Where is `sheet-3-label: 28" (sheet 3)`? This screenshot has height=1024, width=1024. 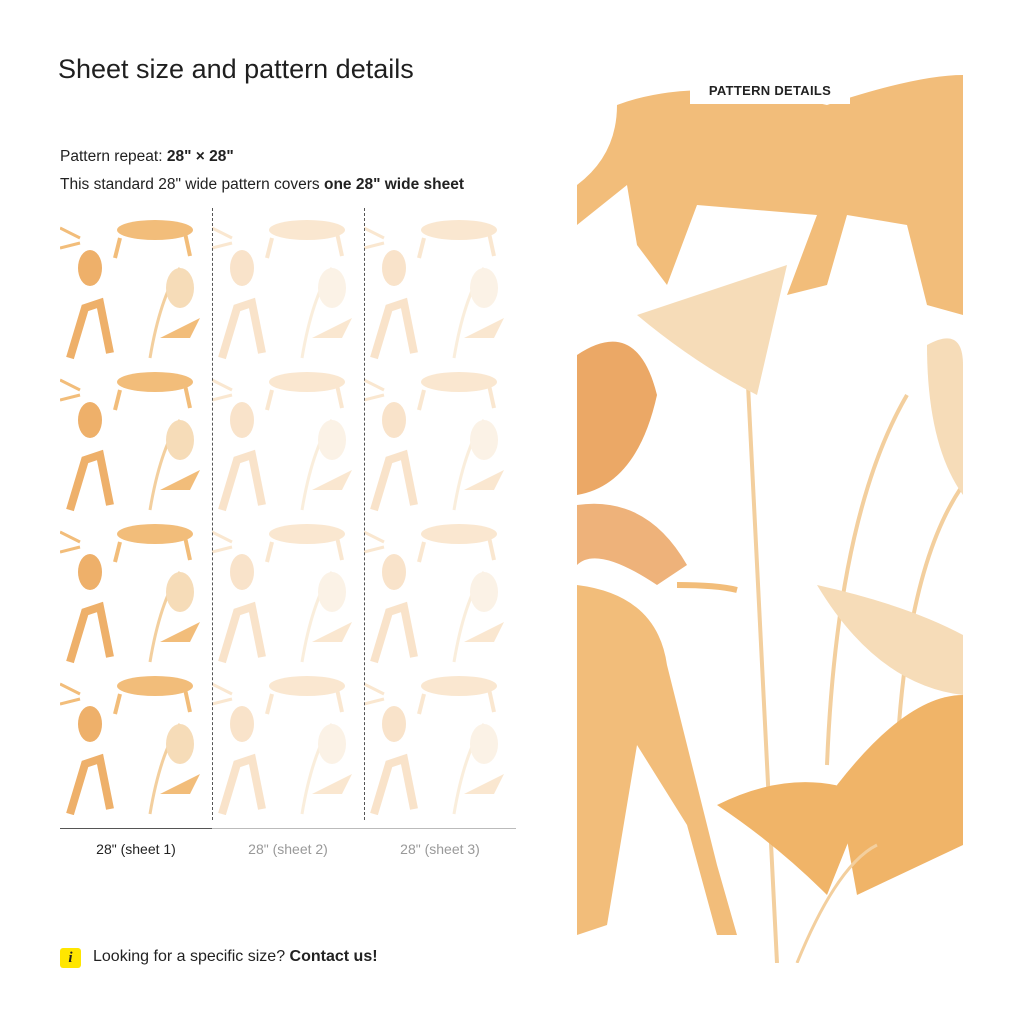
sheet-3-label: 28" (sheet 3) is located at coordinates (440, 849).